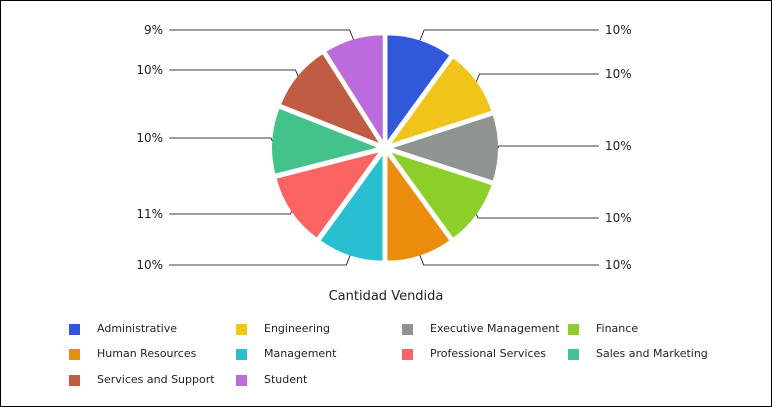 The width and height of the screenshot is (772, 407). Describe the element at coordinates (618, 30) in the screenshot. I see `slice-label-administrative: 10%` at that location.